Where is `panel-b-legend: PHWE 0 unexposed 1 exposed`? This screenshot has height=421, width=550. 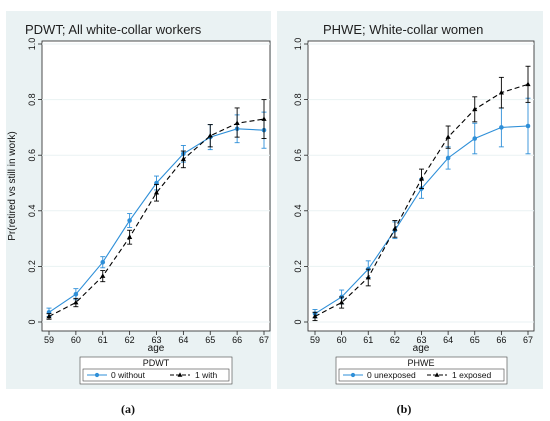
panel-b-legend: PHWE 0 unexposed 1 exposed is located at coordinates (421, 370).